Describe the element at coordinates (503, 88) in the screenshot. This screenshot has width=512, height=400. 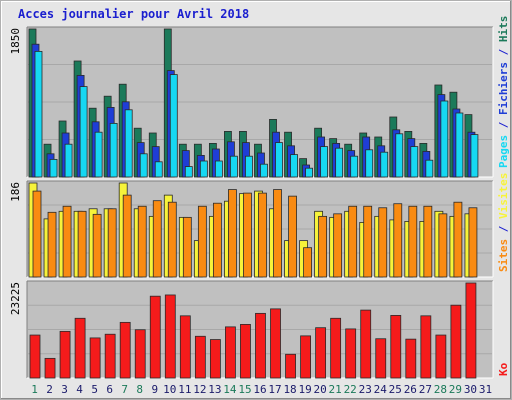
I see `legend-fichiers: Fichiers` at that location.